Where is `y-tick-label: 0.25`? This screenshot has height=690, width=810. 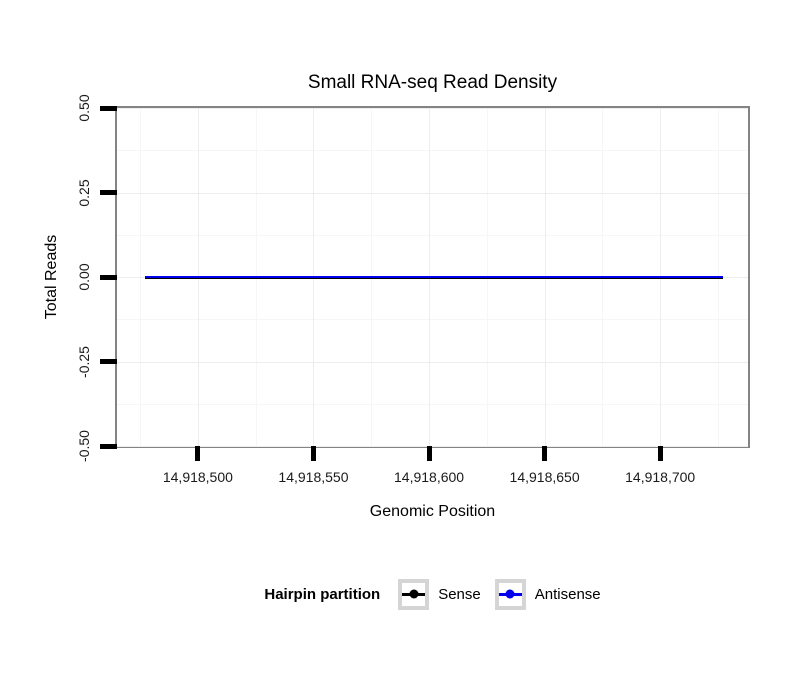
y-tick-label: 0.25 is located at coordinates (84, 192).